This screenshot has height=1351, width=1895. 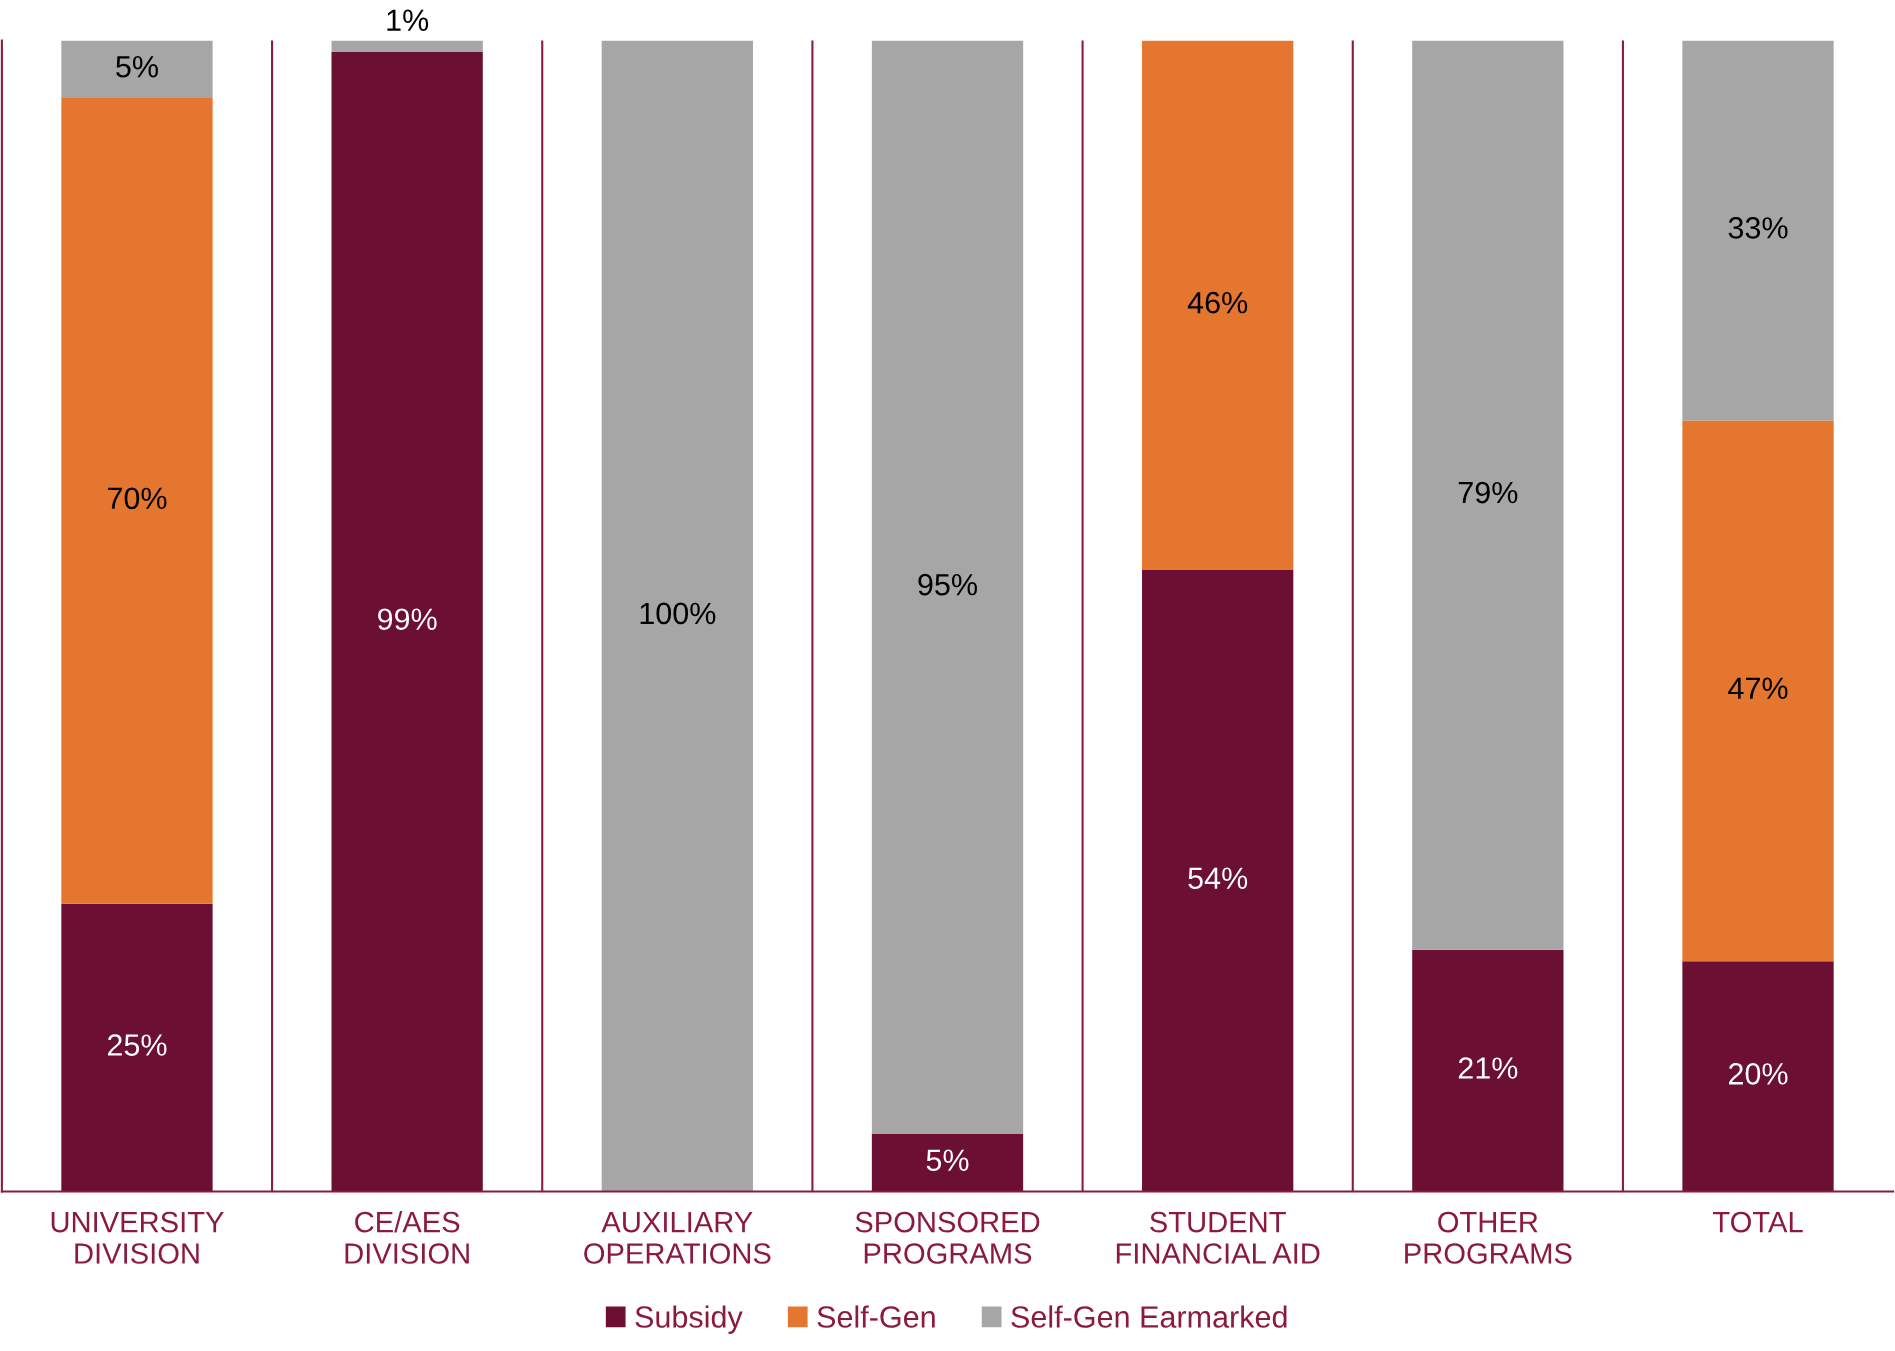 What do you see at coordinates (947, 1237) in the screenshot?
I see `x-tick-label: SPONSORED PROGRAMS` at bounding box center [947, 1237].